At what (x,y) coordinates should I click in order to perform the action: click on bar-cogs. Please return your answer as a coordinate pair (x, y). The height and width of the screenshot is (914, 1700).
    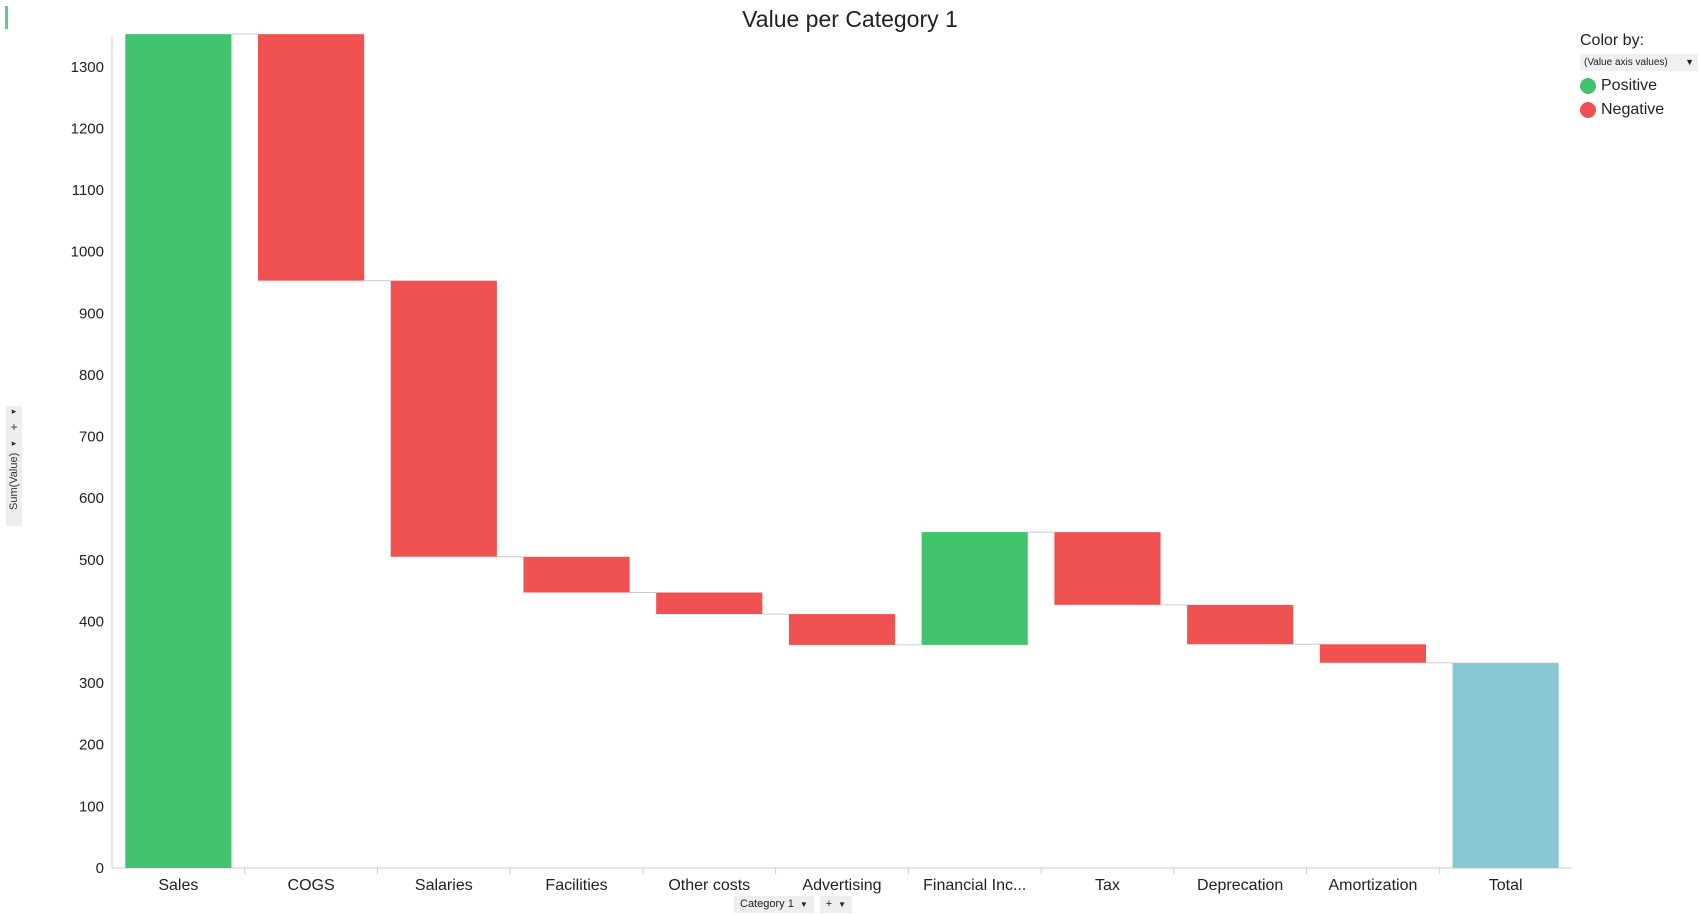
    Looking at the image, I should click on (311, 157).